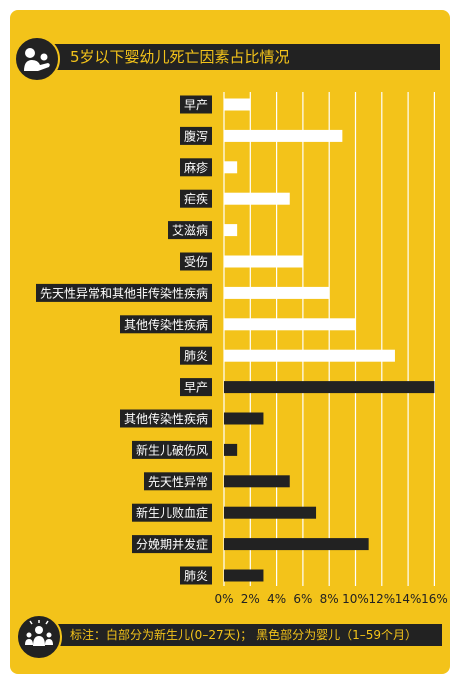 This screenshot has width=460, height=684. I want to click on category-label: 艾滋病, so click(190, 230).